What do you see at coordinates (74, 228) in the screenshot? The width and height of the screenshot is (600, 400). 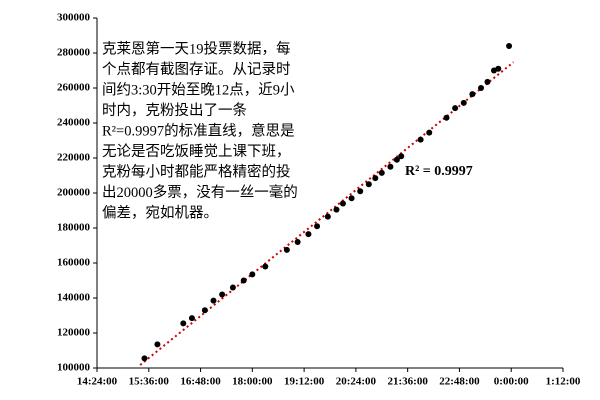 I see `y-tick-label: 180000` at bounding box center [74, 228].